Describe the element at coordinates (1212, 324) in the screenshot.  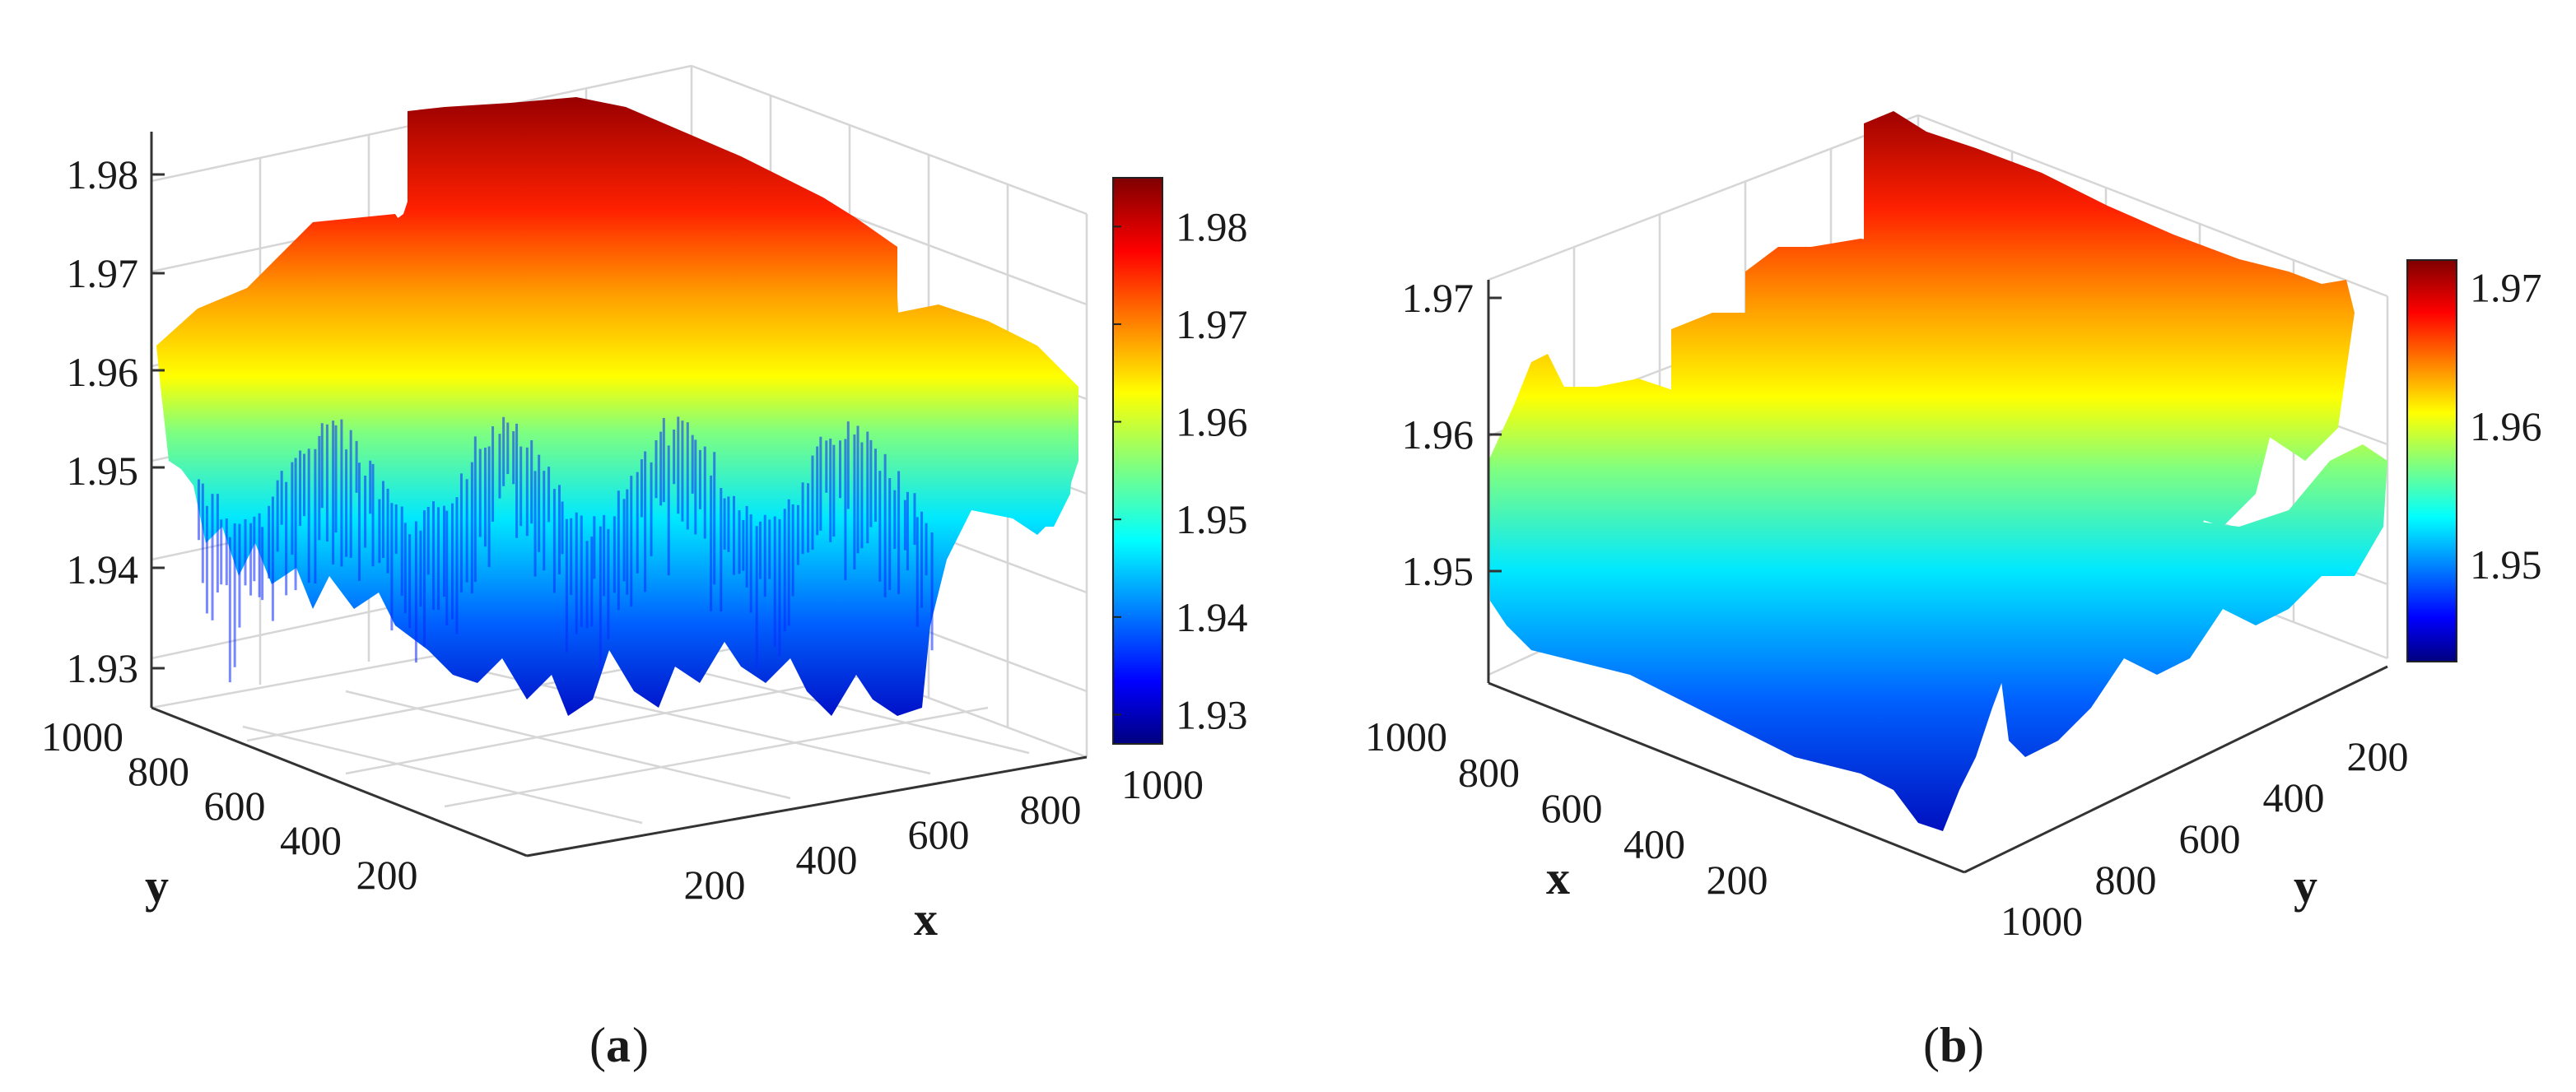
I see `panel-a-colorbar-tick-1.97: 1.97` at that location.